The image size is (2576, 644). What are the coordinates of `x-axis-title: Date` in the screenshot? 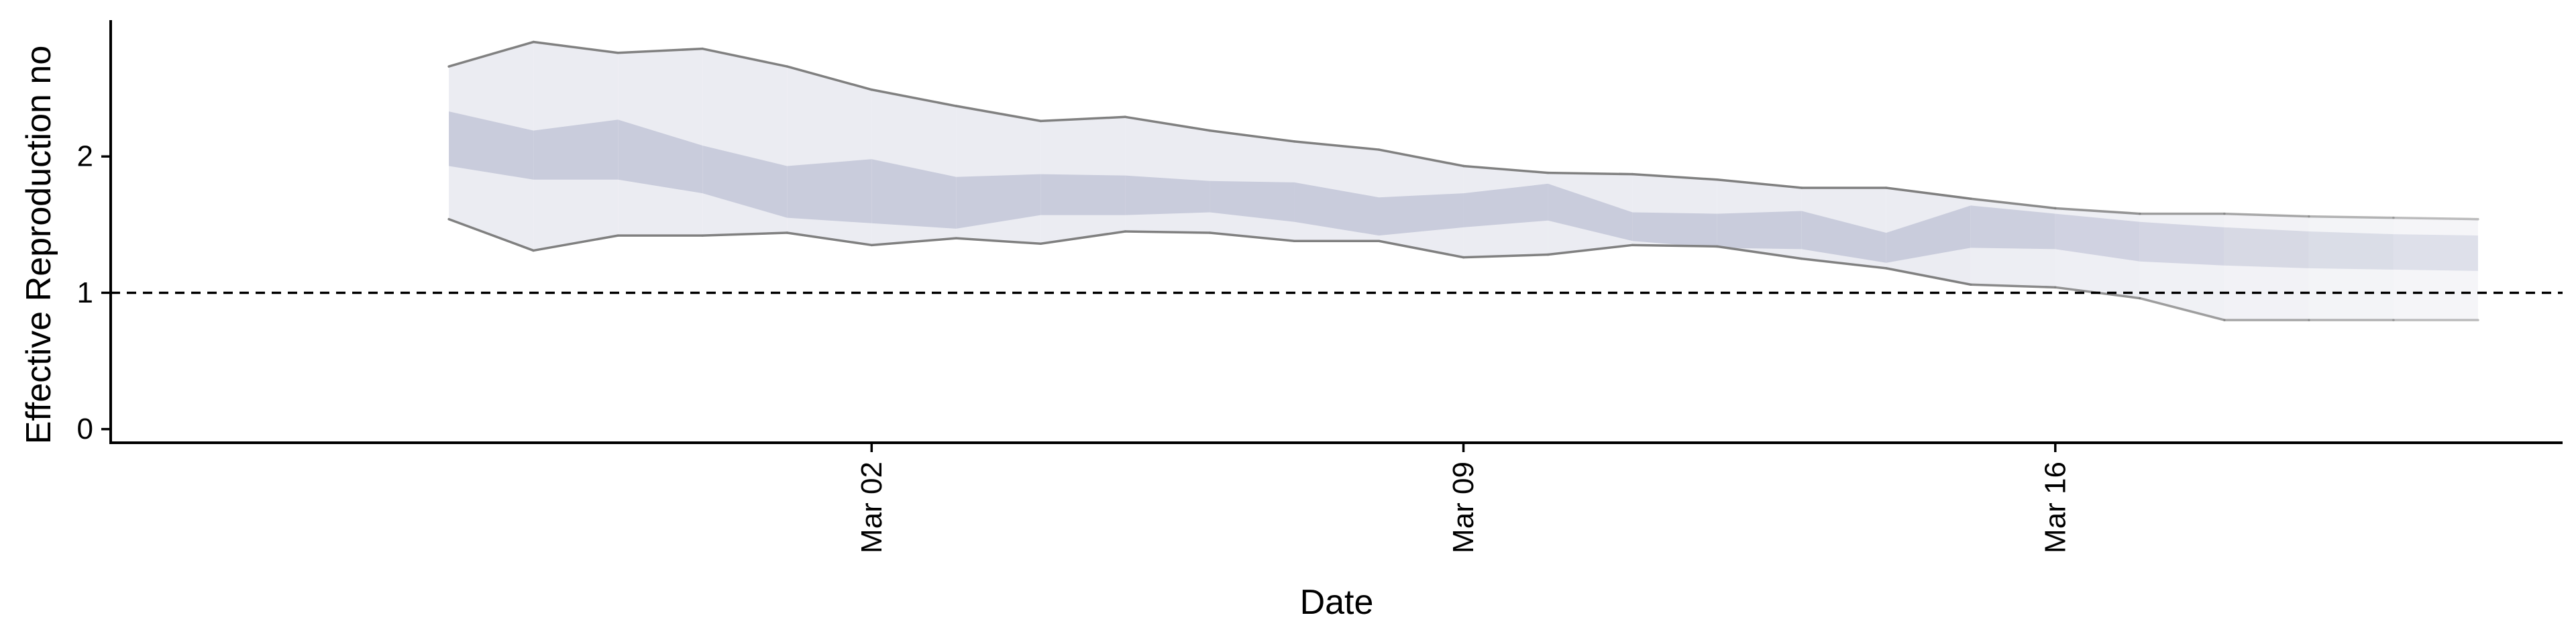 It's located at (1337, 602).